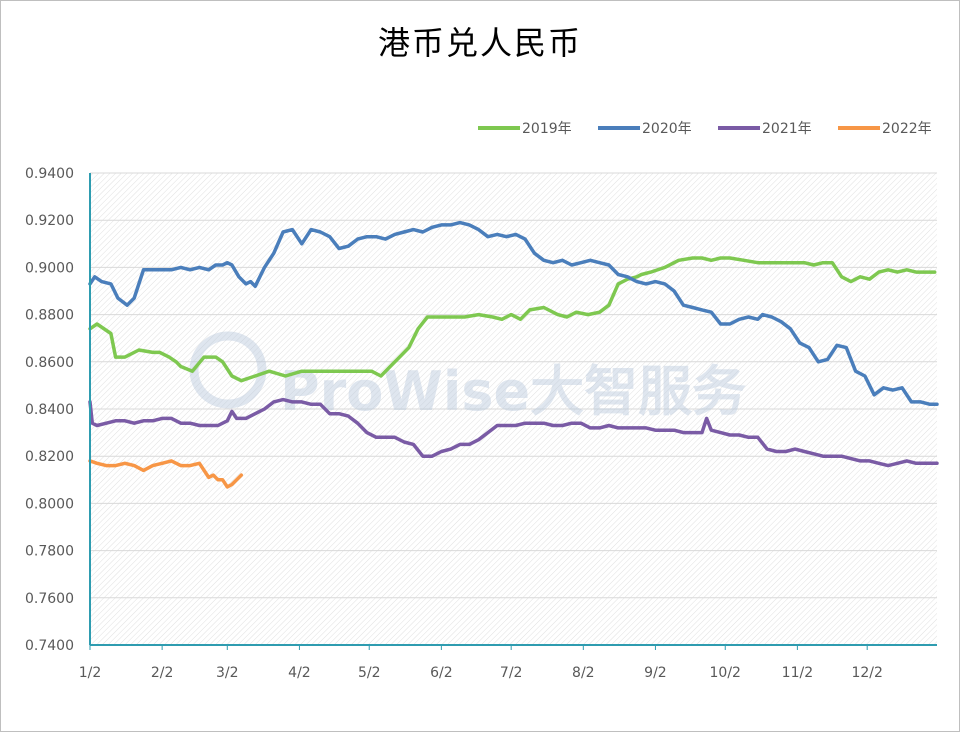 Image resolution: width=960 pixels, height=732 pixels. I want to click on x-tick-label: 7/2, so click(511, 673).